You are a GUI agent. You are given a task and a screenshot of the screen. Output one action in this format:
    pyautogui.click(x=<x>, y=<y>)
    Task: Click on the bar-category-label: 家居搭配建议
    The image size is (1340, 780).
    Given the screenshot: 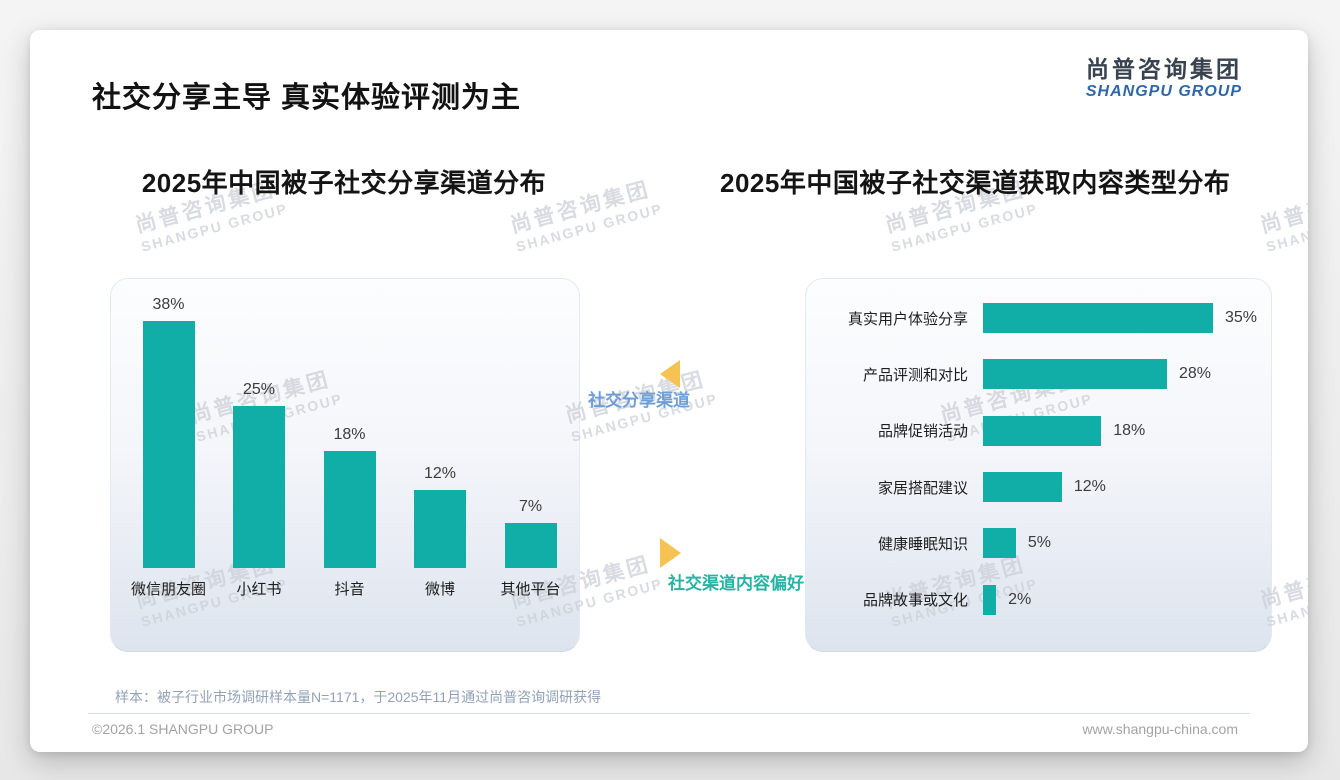 What is the action you would take?
    pyautogui.click(x=922, y=488)
    